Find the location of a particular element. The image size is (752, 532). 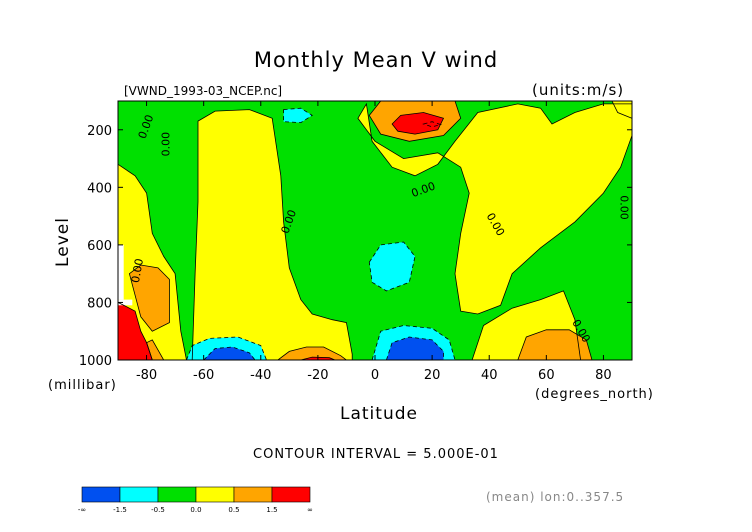

x-tick-label: 80 is located at coordinates (603, 375).